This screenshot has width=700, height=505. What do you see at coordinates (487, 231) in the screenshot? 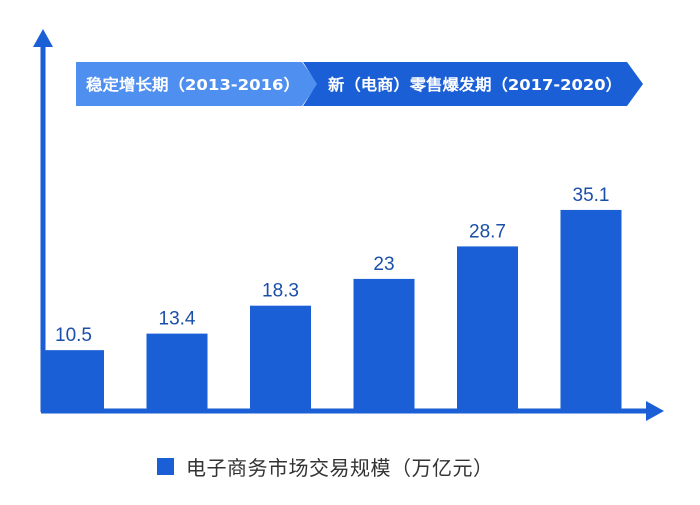
I see `value-label-5: 28.7` at bounding box center [487, 231].